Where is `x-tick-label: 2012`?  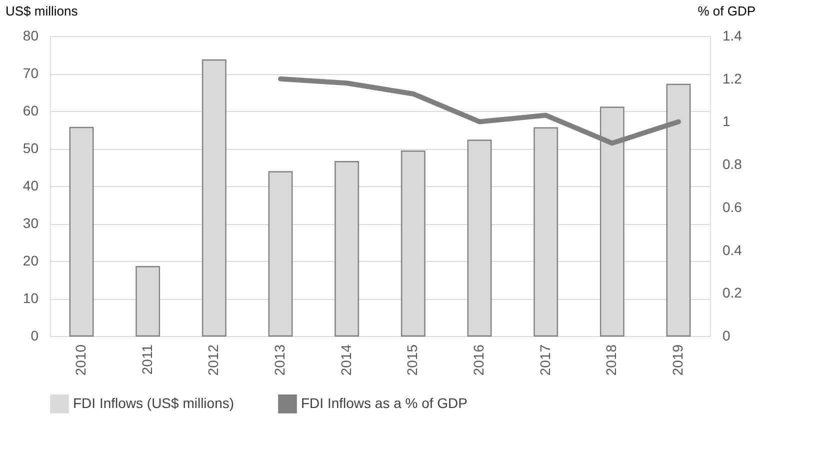
x-tick-label: 2012 is located at coordinates (213, 360).